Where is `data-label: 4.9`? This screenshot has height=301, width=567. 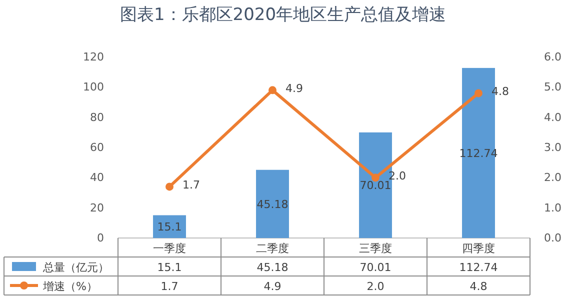
data-label: 4.9 is located at coordinates (273, 286).